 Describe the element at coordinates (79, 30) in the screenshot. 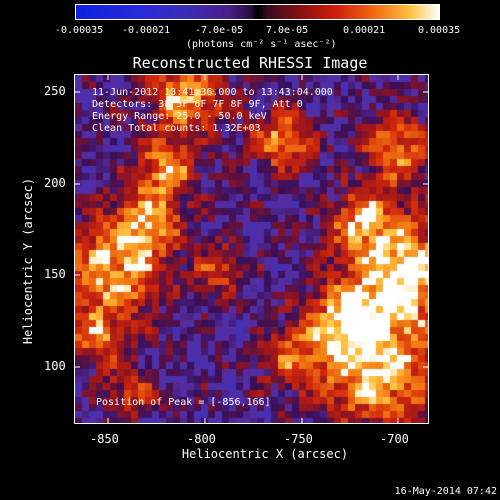

I see `colorbar-tick: -0.00035` at that location.